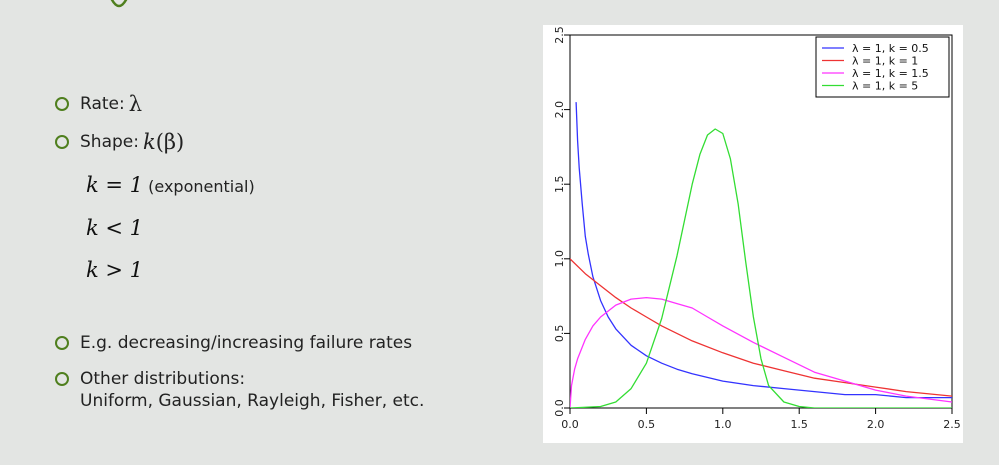  Describe the element at coordinates (199, 186) in the screenshot. I see `case-note: (exponential)` at that location.